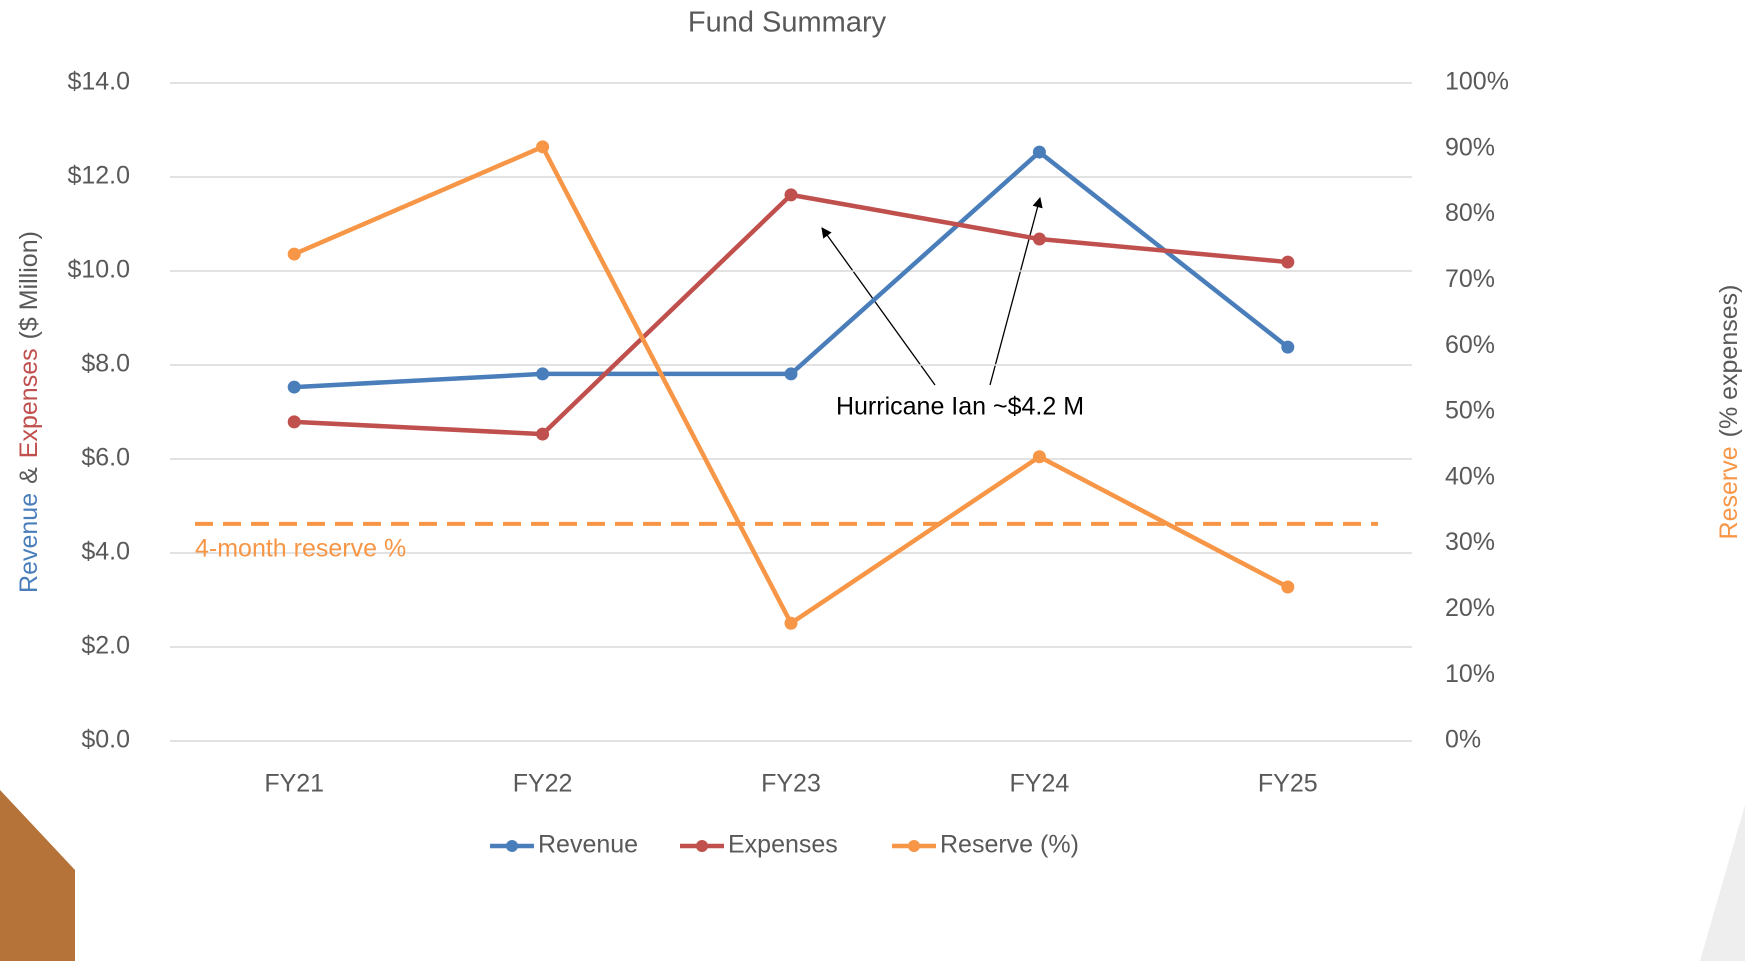 The width and height of the screenshot is (1745, 961). What do you see at coordinates (300, 548) in the screenshot?
I see `reference-label: 4-month reserve %` at bounding box center [300, 548].